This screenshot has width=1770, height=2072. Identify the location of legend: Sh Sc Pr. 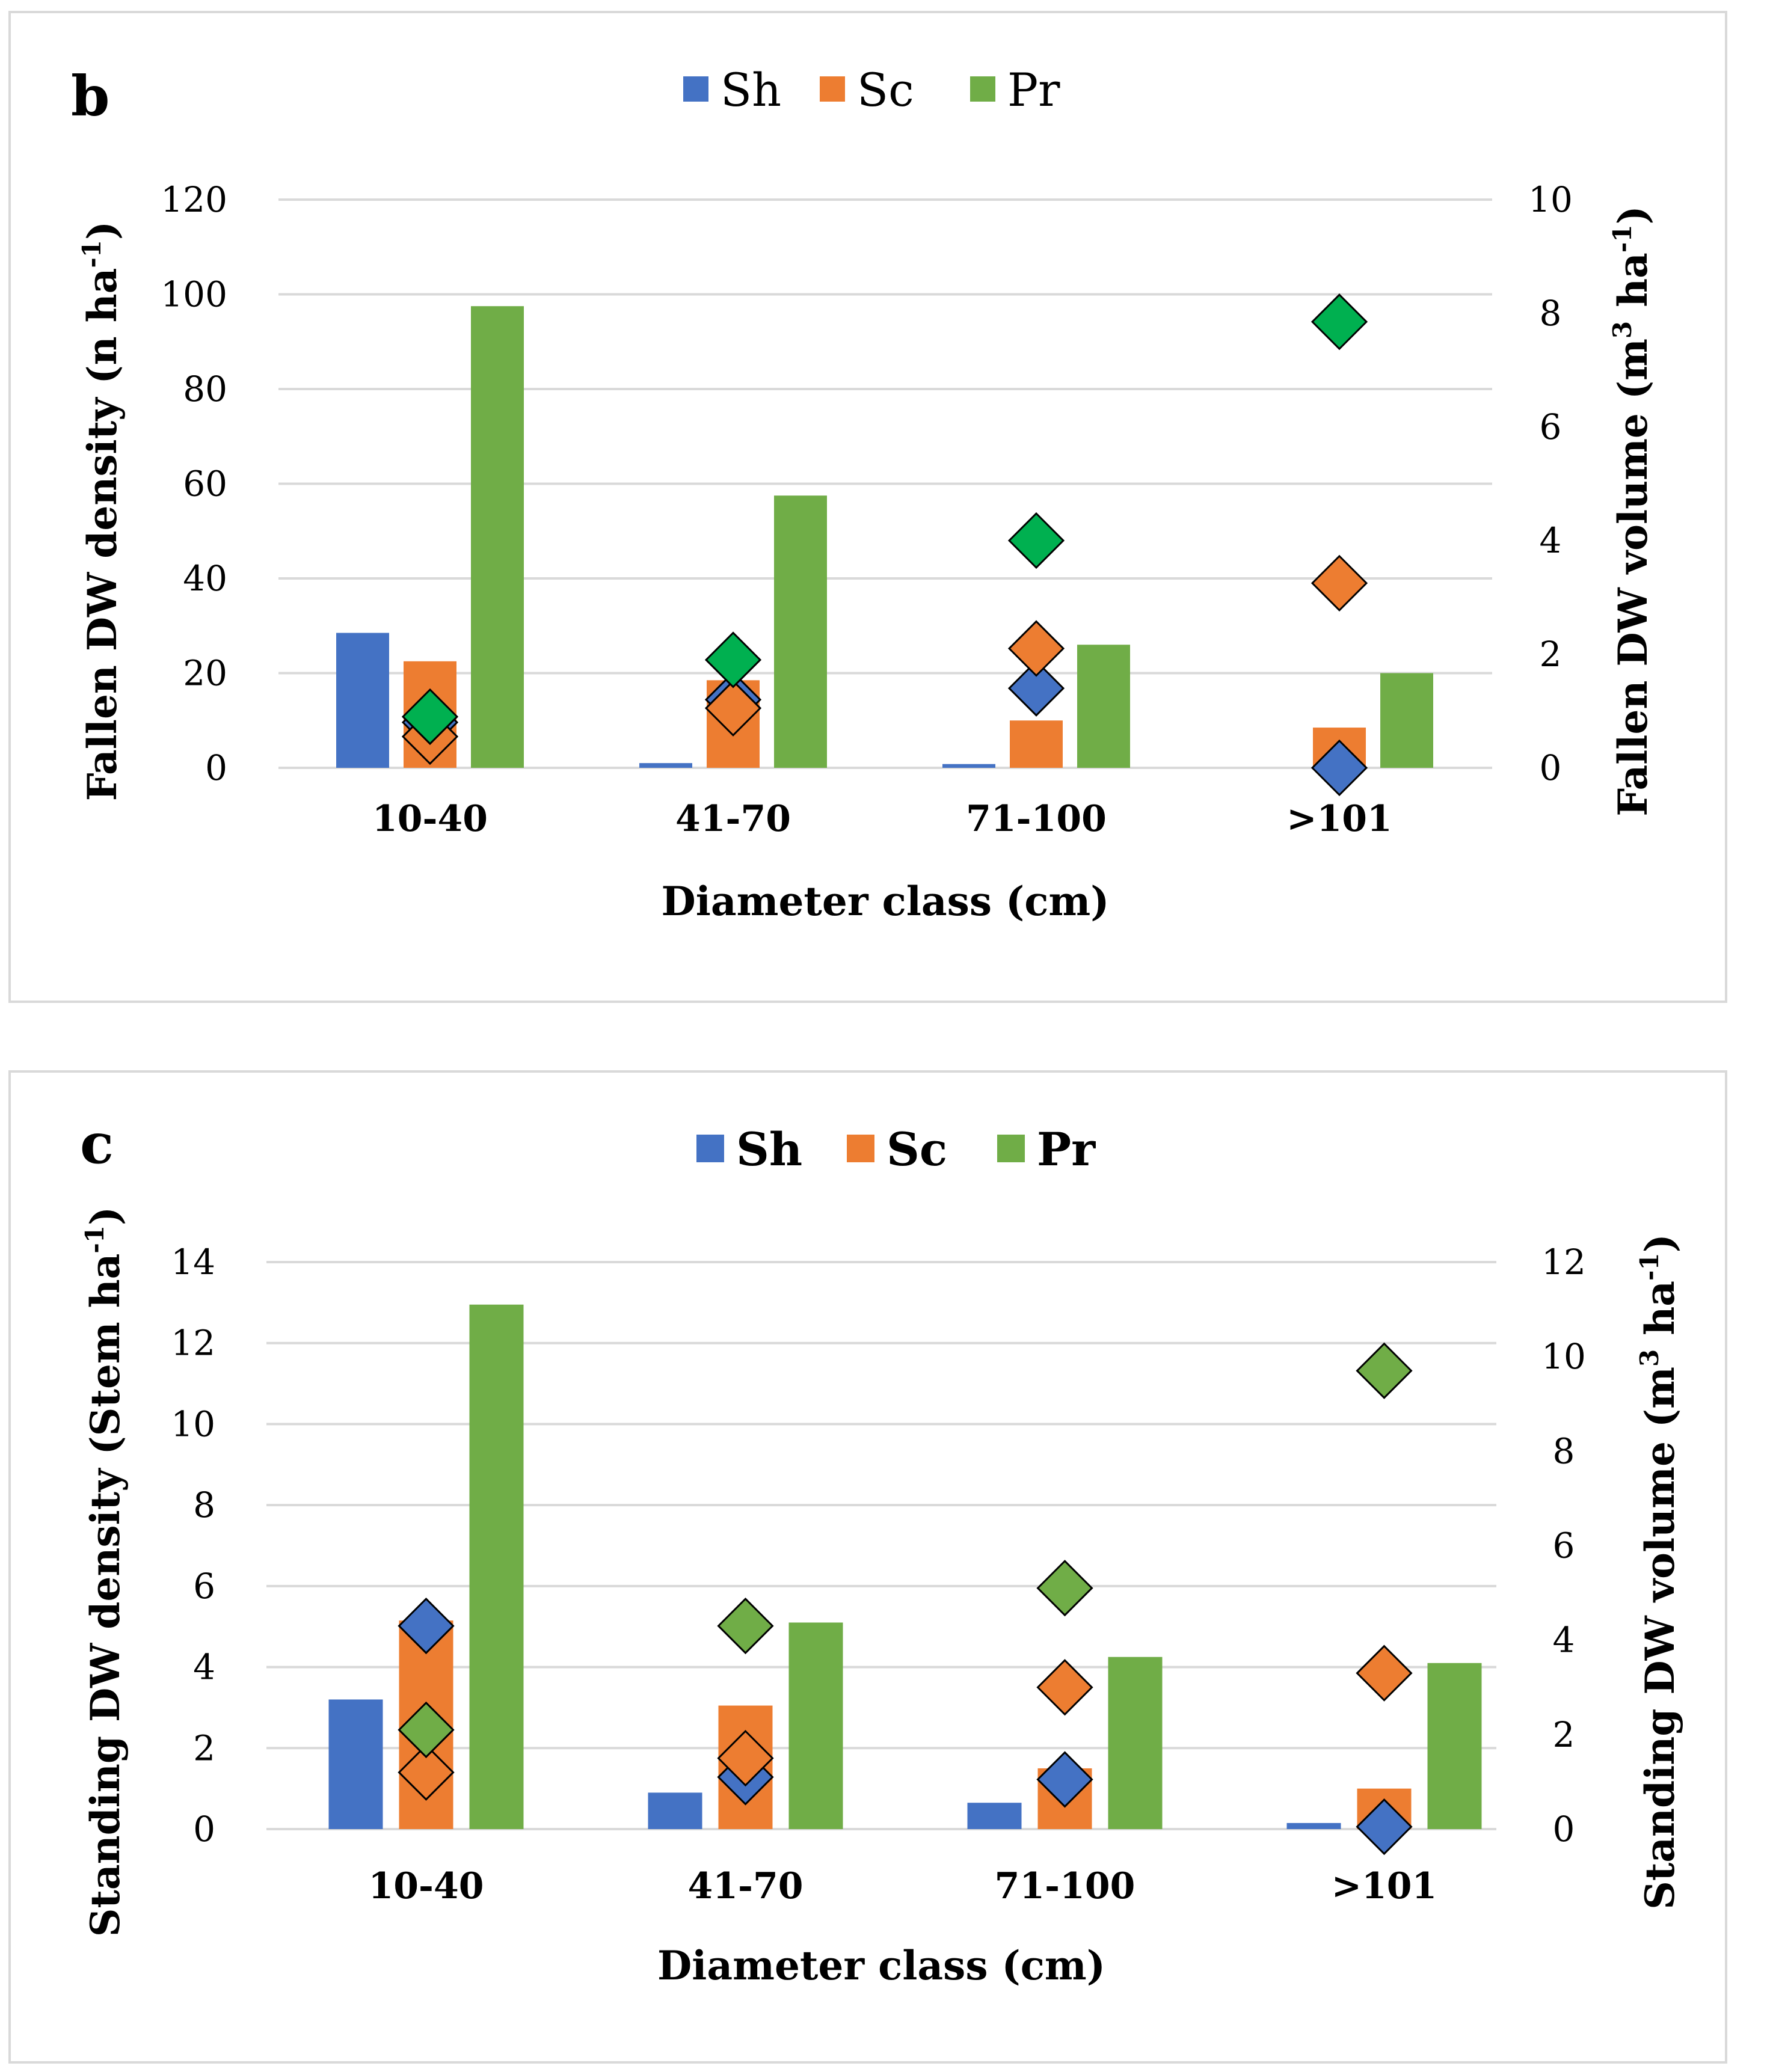
(872, 90).